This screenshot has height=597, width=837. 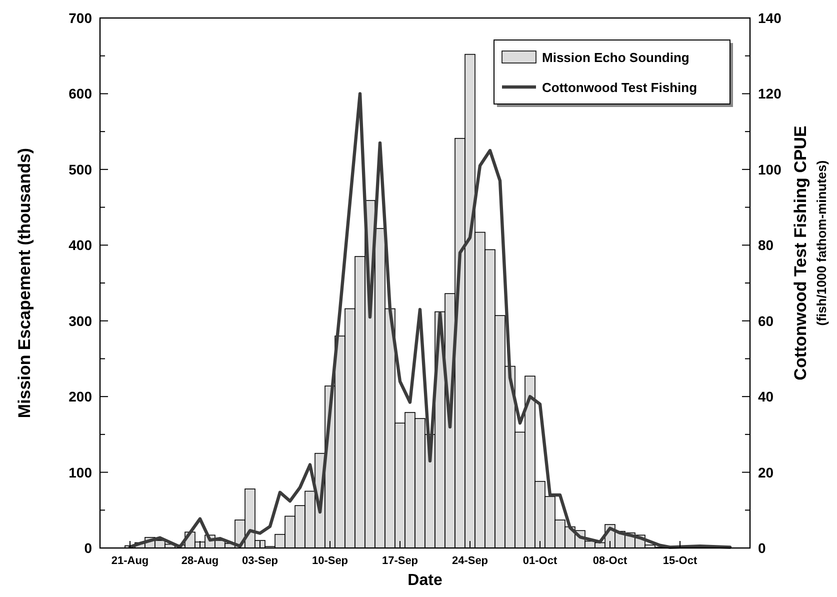 What do you see at coordinates (766, 245) in the screenshot?
I see `y2-tick-label: 80` at bounding box center [766, 245].